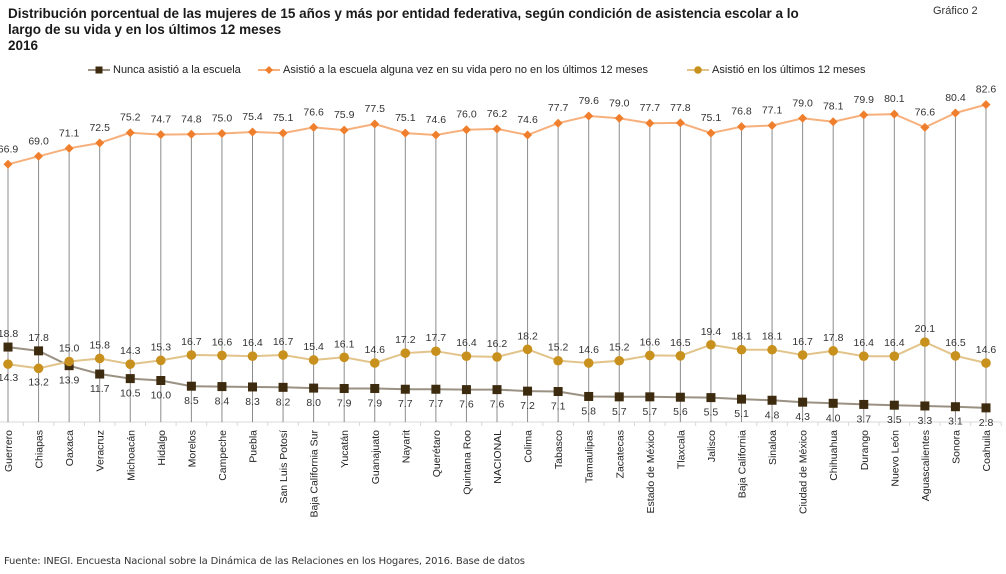 The height and width of the screenshot is (574, 1006). What do you see at coordinates (345, 449) in the screenshot?
I see `category-label: Yucatán` at bounding box center [345, 449].